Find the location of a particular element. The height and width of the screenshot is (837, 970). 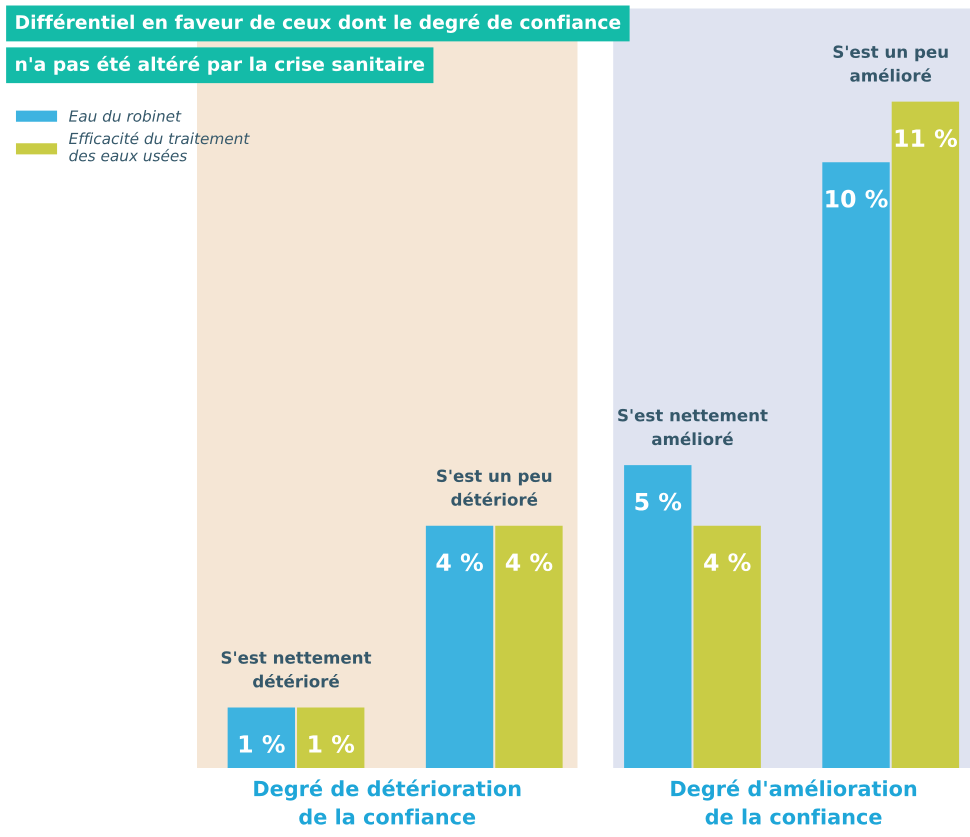

band-label: Degré d'amélioration de la confiance is located at coordinates (793, 802).